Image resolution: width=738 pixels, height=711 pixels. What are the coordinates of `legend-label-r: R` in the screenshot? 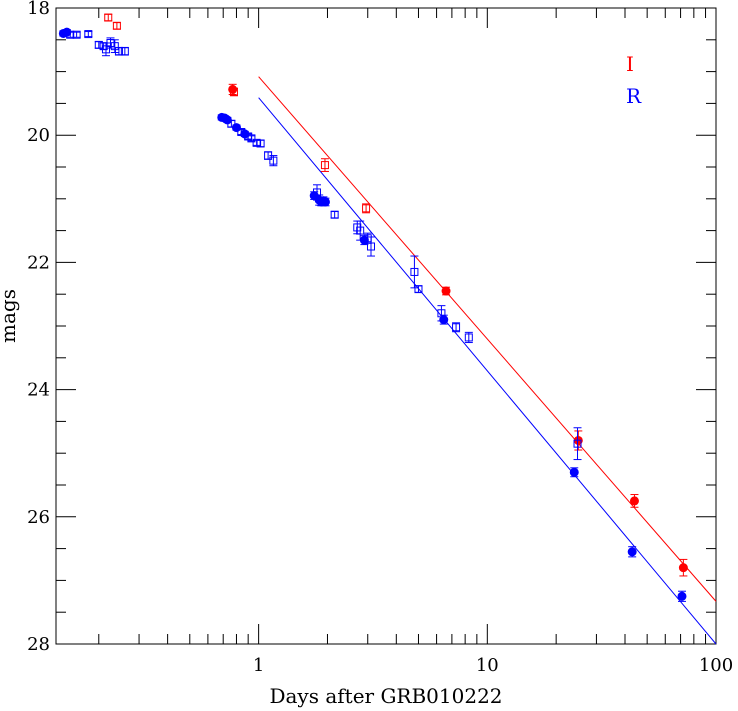 It's located at (634, 96).